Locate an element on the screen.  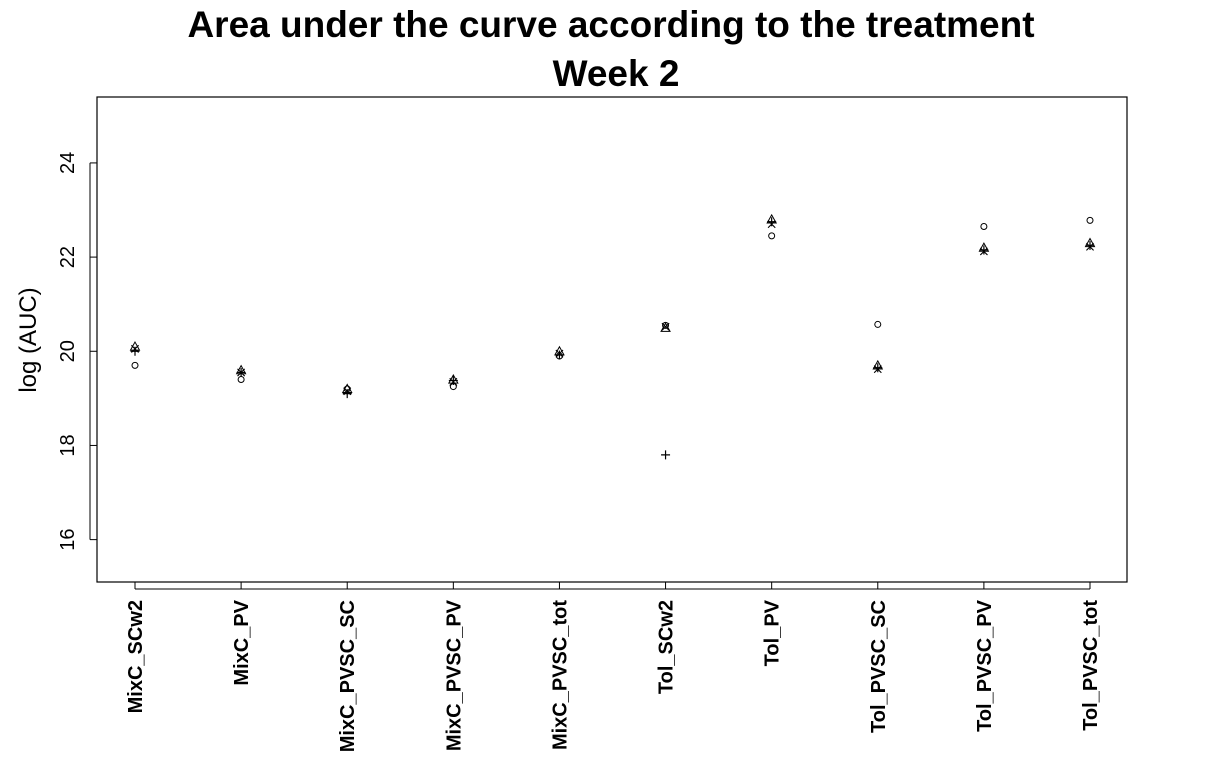
y-axis: 16 18 20 22 24 is located at coordinates (77, 351).